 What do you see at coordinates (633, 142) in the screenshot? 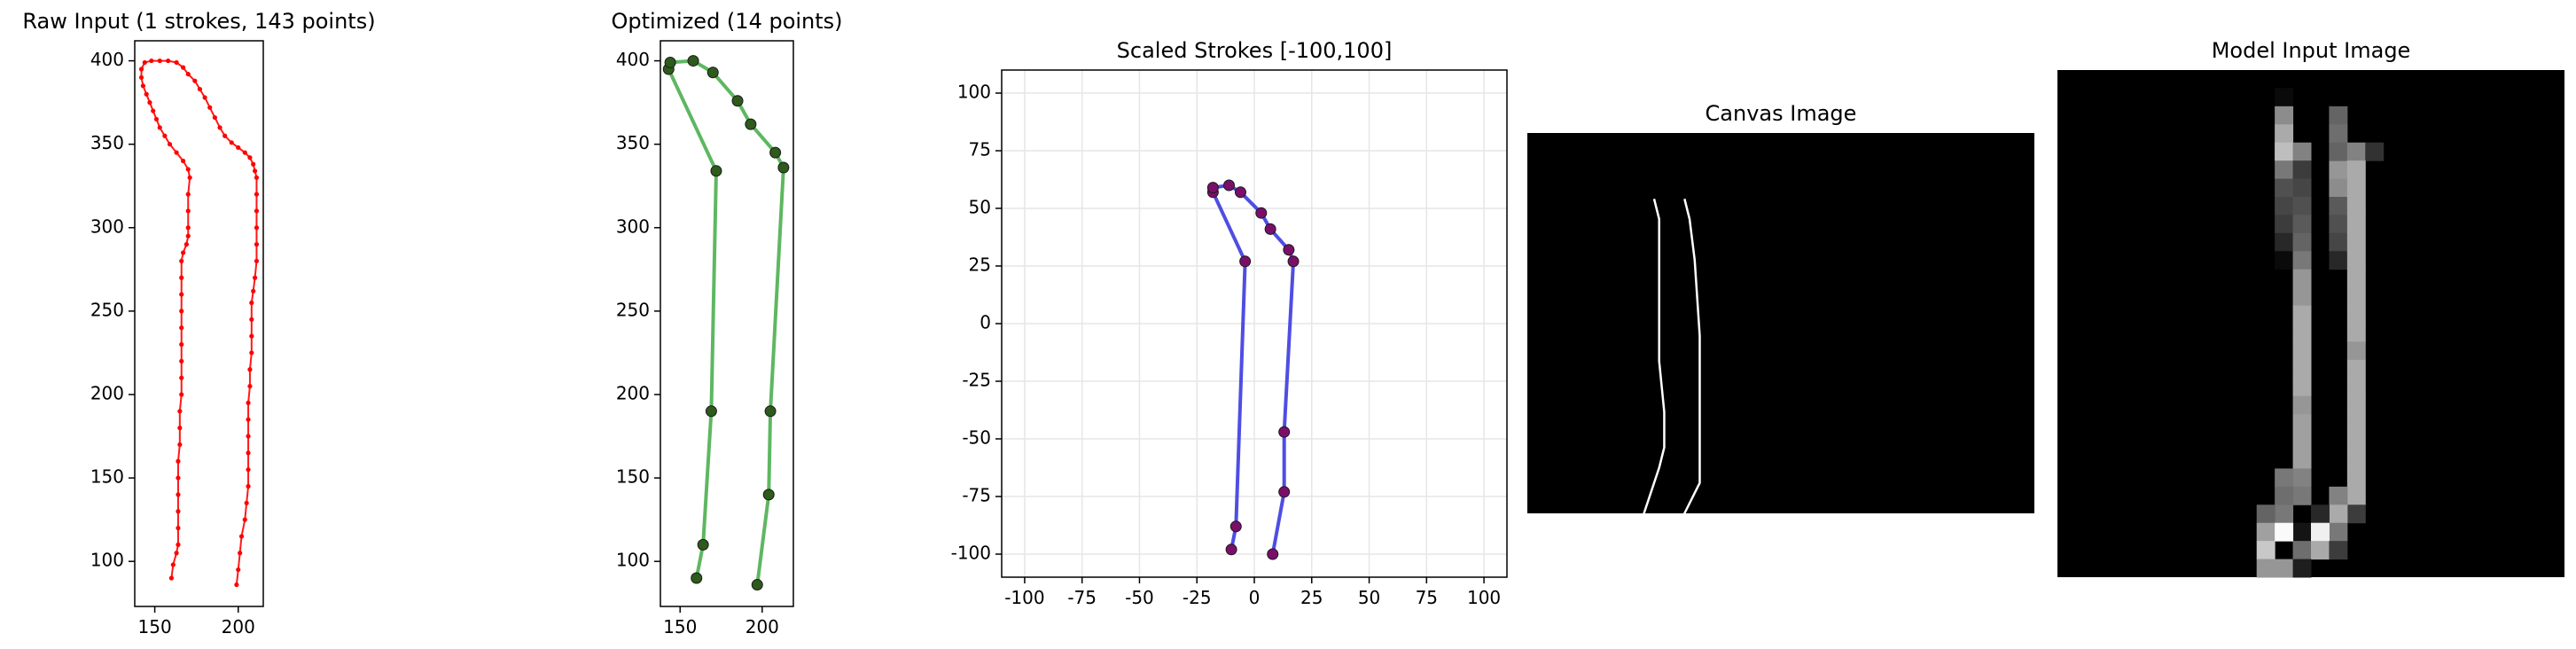
I see `y-tick-label: 350` at bounding box center [633, 142].